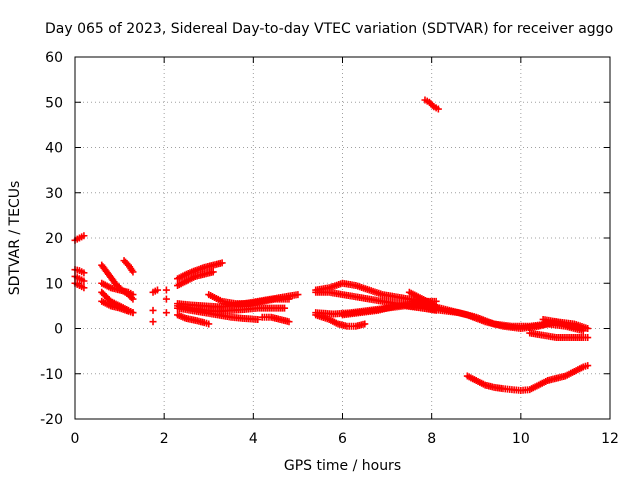  Describe the element at coordinates (75, 439) in the screenshot. I see `x-tick-label: 0` at that location.